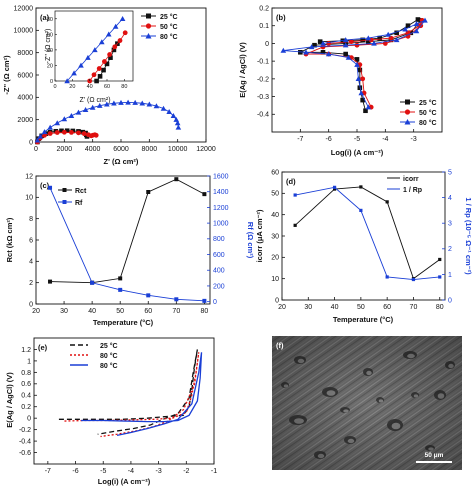 Image resolution: width=474 pixels, height=486 pixels. What do you see at coordinates (36, 149) in the screenshot?
I see `panel-a-xtick-label-0: 0` at bounding box center [36, 149].